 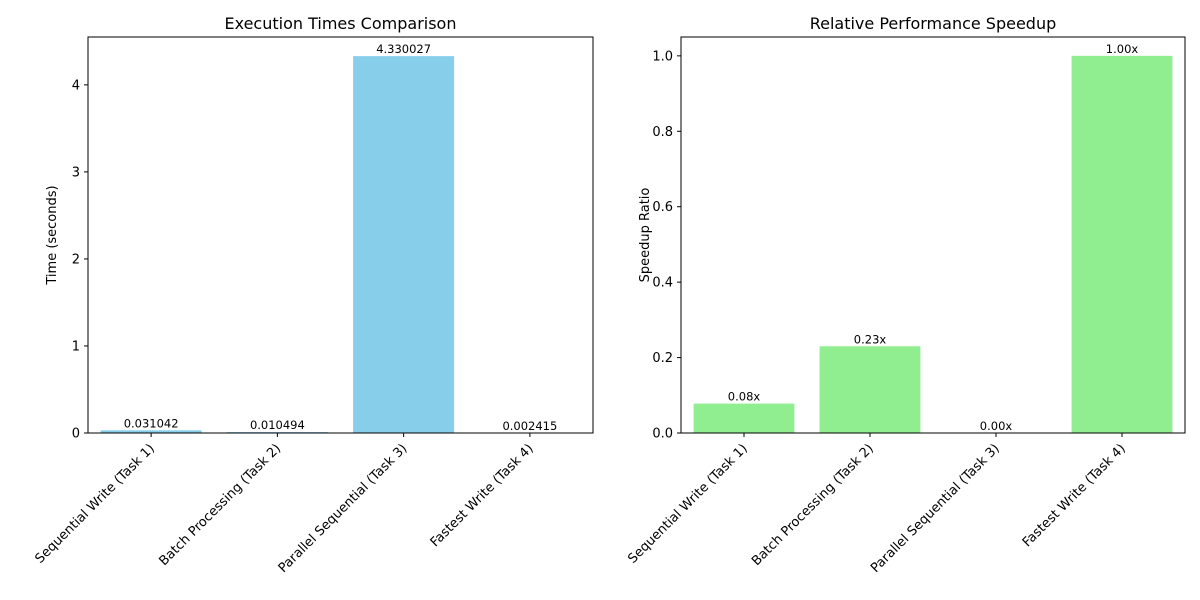 I want to click on y-tick-label-2: 1, so click(x=76, y=346).